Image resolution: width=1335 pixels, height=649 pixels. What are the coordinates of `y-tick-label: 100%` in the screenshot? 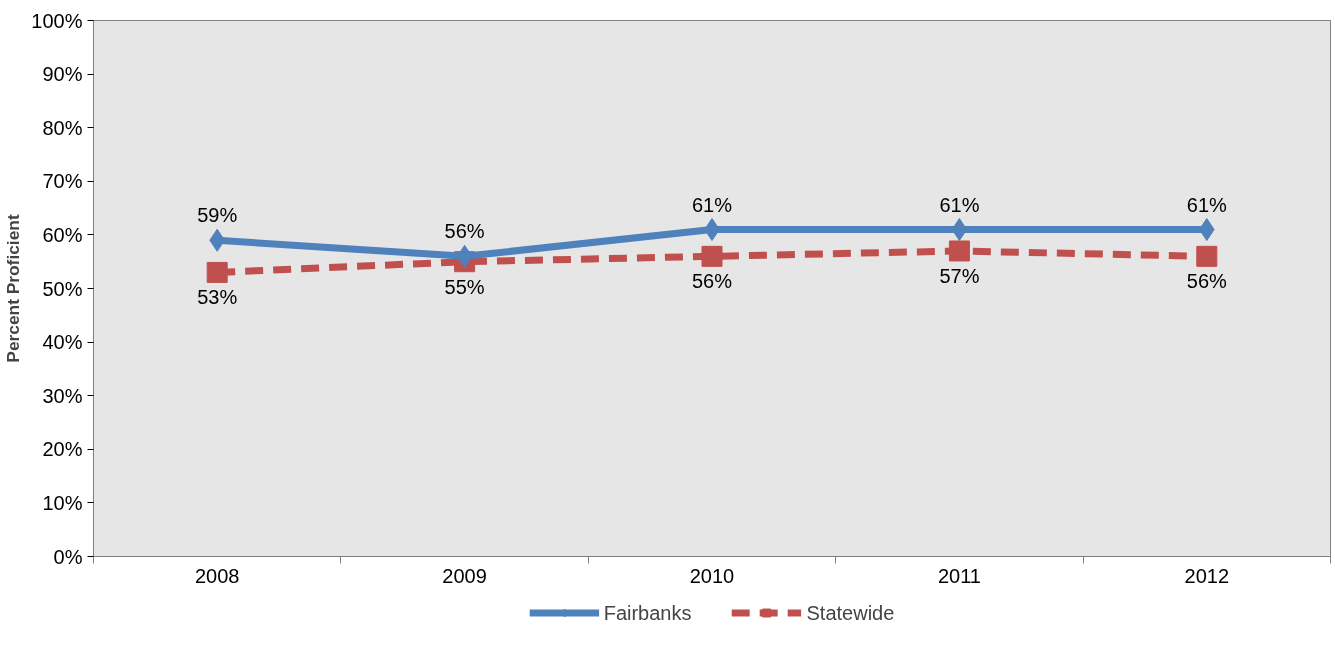 It's located at (57, 20).